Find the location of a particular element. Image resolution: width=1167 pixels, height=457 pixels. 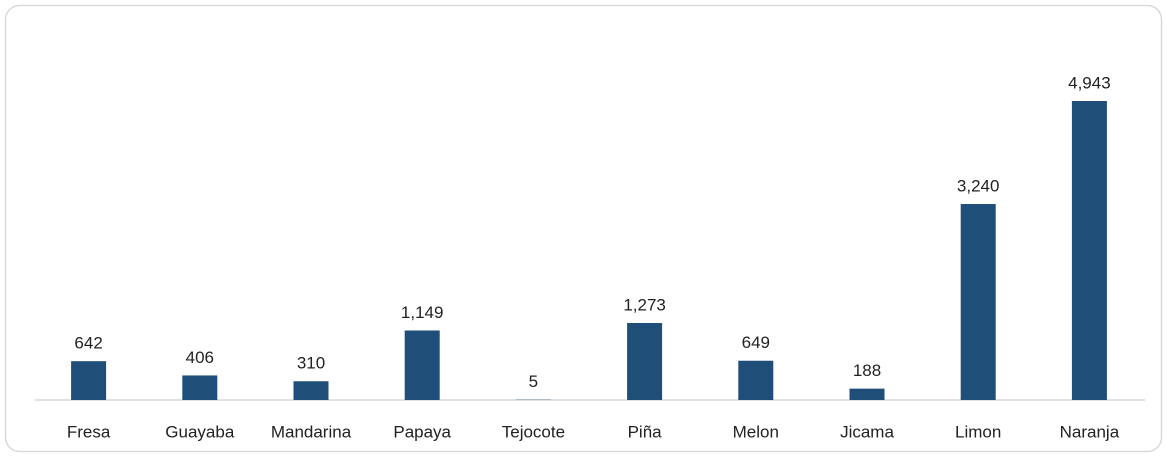

x-tick-label: Naranja is located at coordinates (1090, 431).